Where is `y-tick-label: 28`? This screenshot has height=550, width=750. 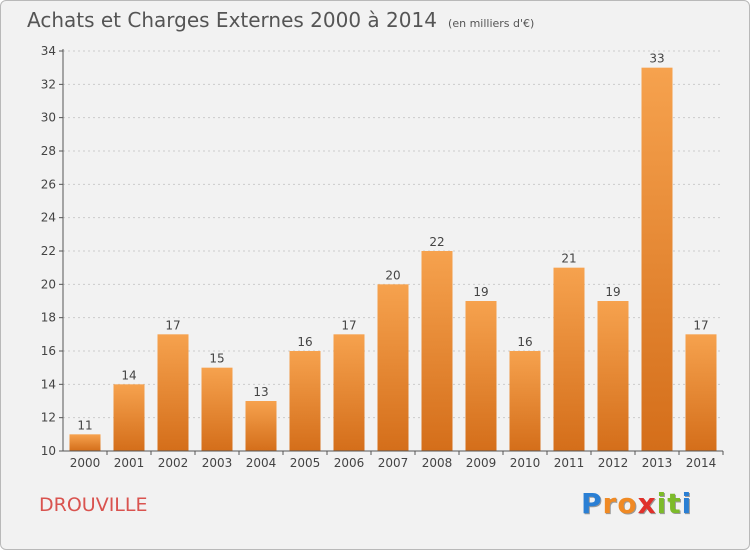
y-tick-label: 28 is located at coordinates (48, 151).